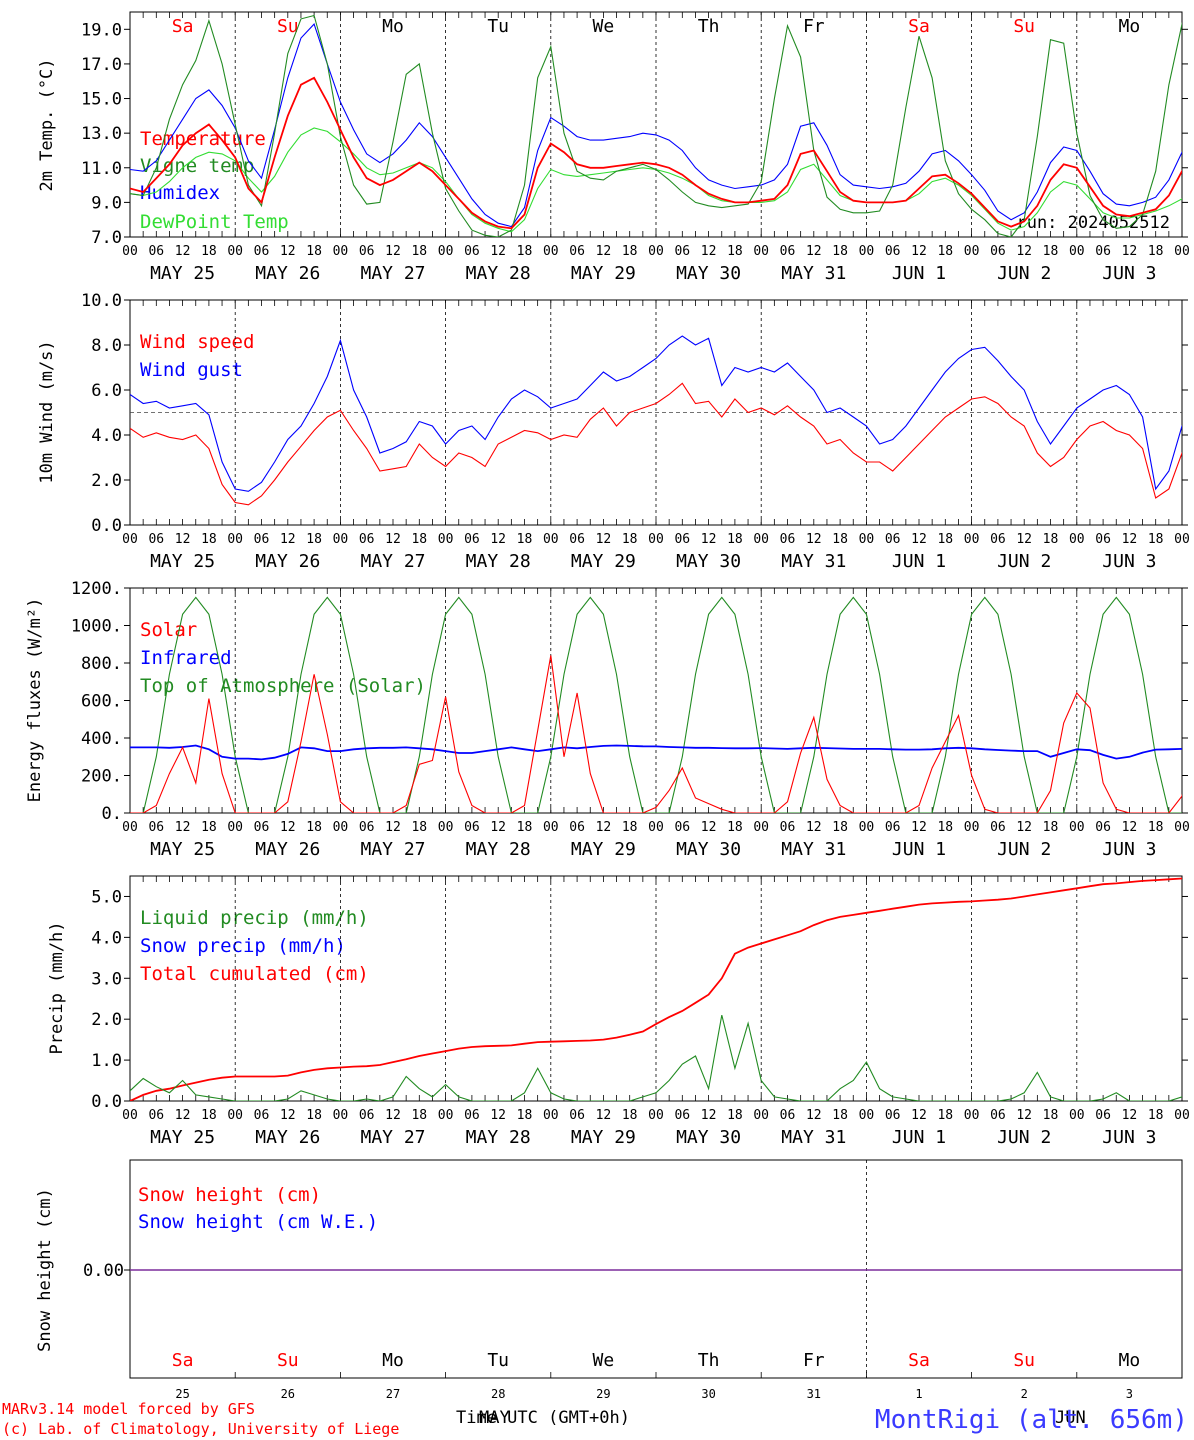  I want to click on energy-ylabel: Energy fluxes (W/m²), so click(35, 700).